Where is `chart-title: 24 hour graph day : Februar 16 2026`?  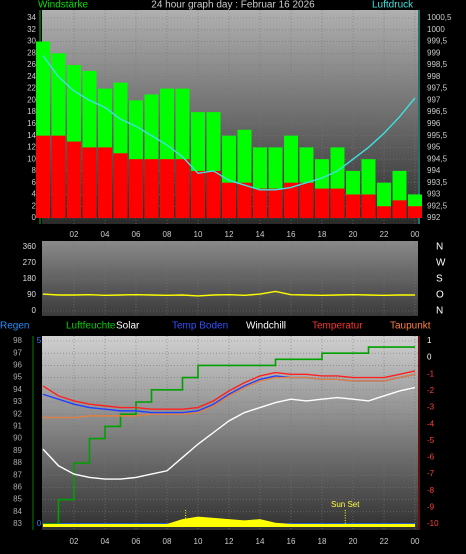 chart-title: 24 hour graph day : Februar 16 2026 is located at coordinates (233, 5).